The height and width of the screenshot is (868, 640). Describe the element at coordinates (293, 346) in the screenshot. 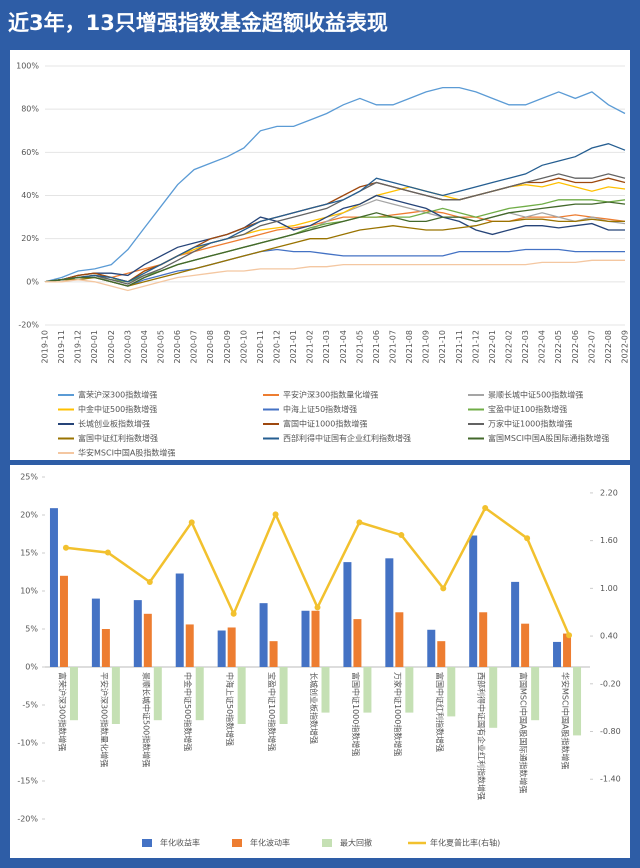

I see `x-tick-label: 2021-01` at that location.